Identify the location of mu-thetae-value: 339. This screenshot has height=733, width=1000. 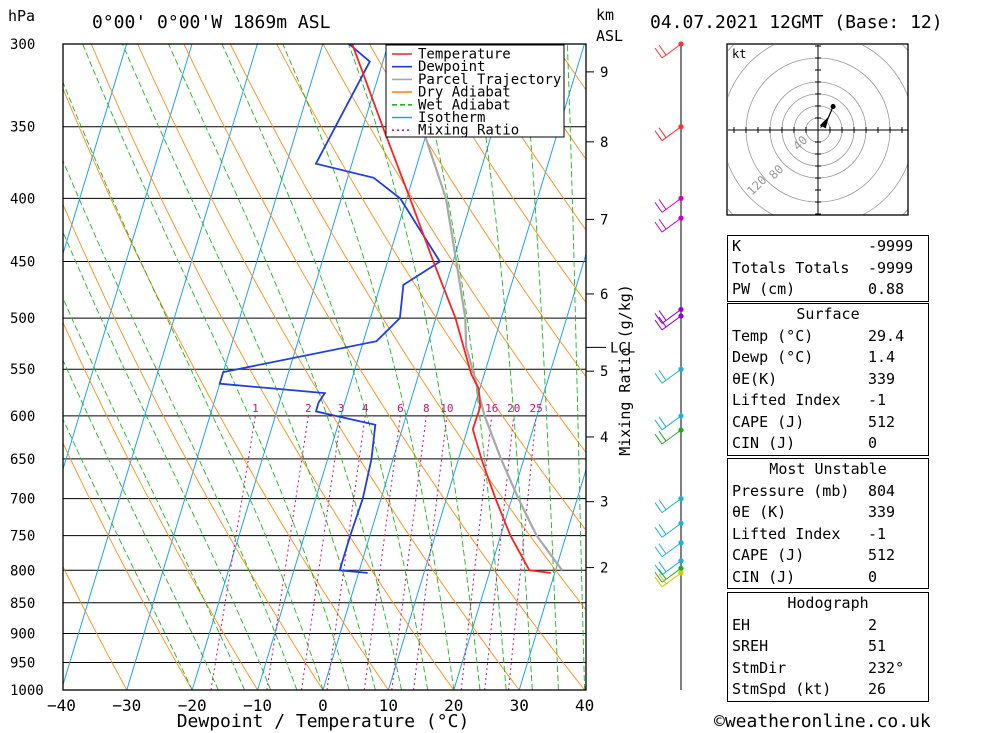
(882, 512).